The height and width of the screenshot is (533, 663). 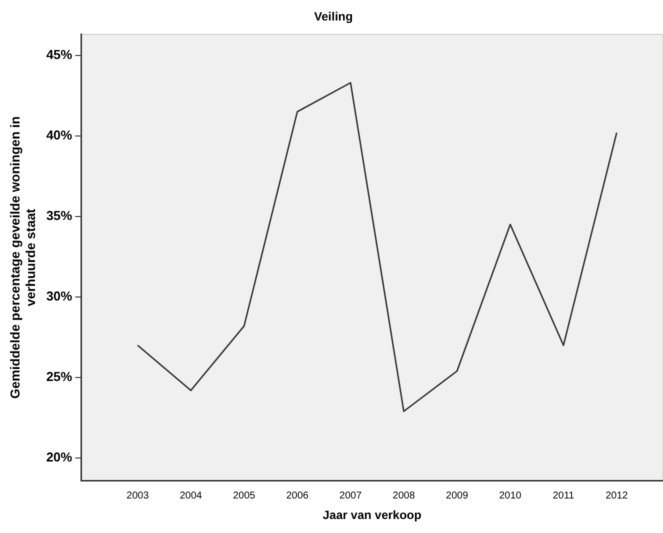 What do you see at coordinates (59, 296) in the screenshot?
I see `y-tick-label: 30%` at bounding box center [59, 296].